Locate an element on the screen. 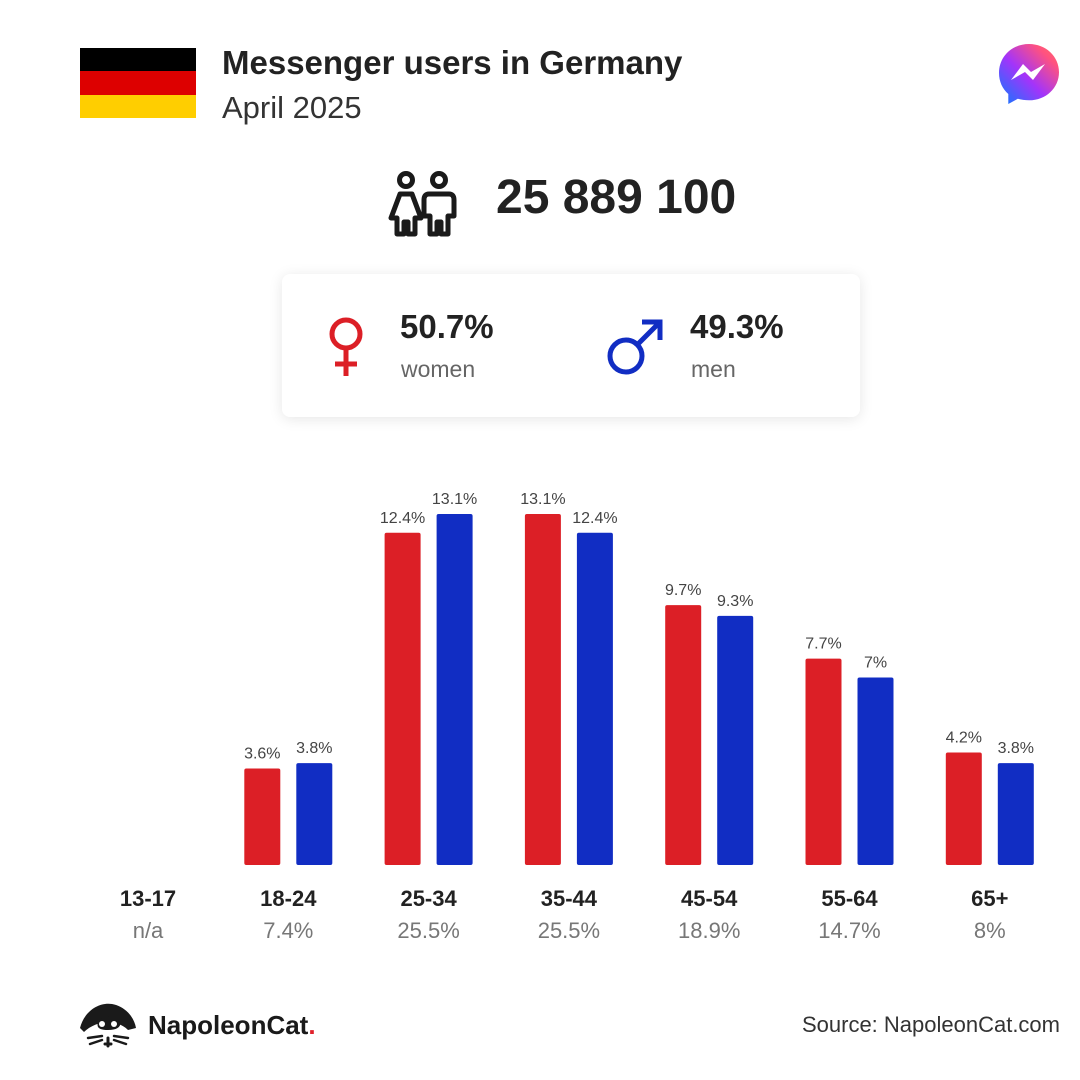 The height and width of the screenshot is (1080, 1080). data-label-women-55-64: 7.7% is located at coordinates (823, 644).